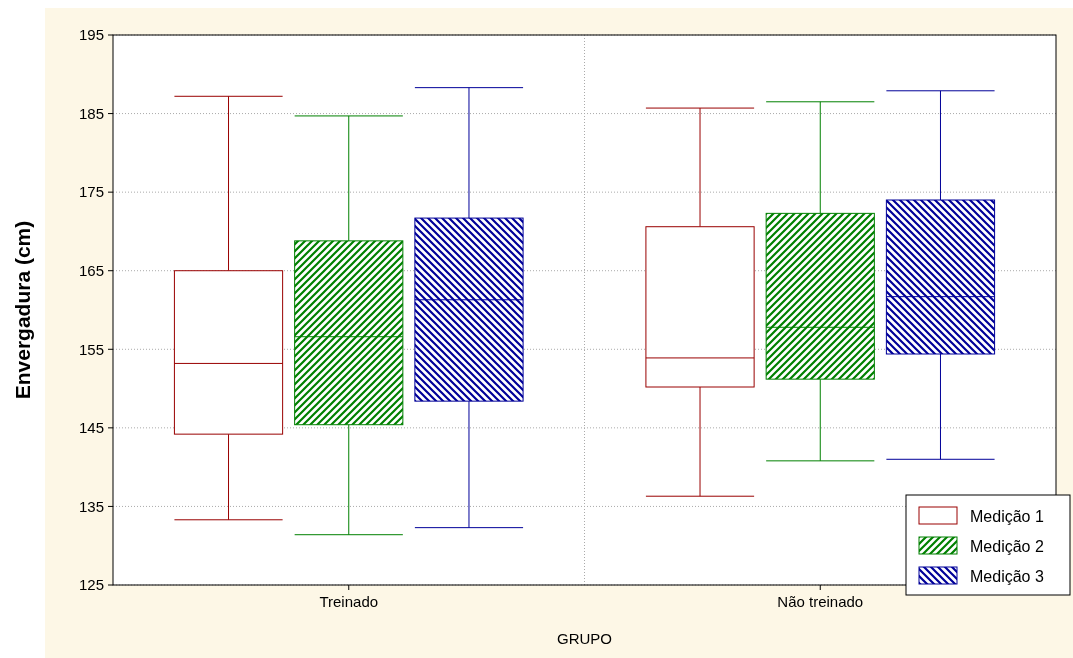 The image size is (1073, 658). I want to click on legend-label: Medição 1, so click(1007, 516).